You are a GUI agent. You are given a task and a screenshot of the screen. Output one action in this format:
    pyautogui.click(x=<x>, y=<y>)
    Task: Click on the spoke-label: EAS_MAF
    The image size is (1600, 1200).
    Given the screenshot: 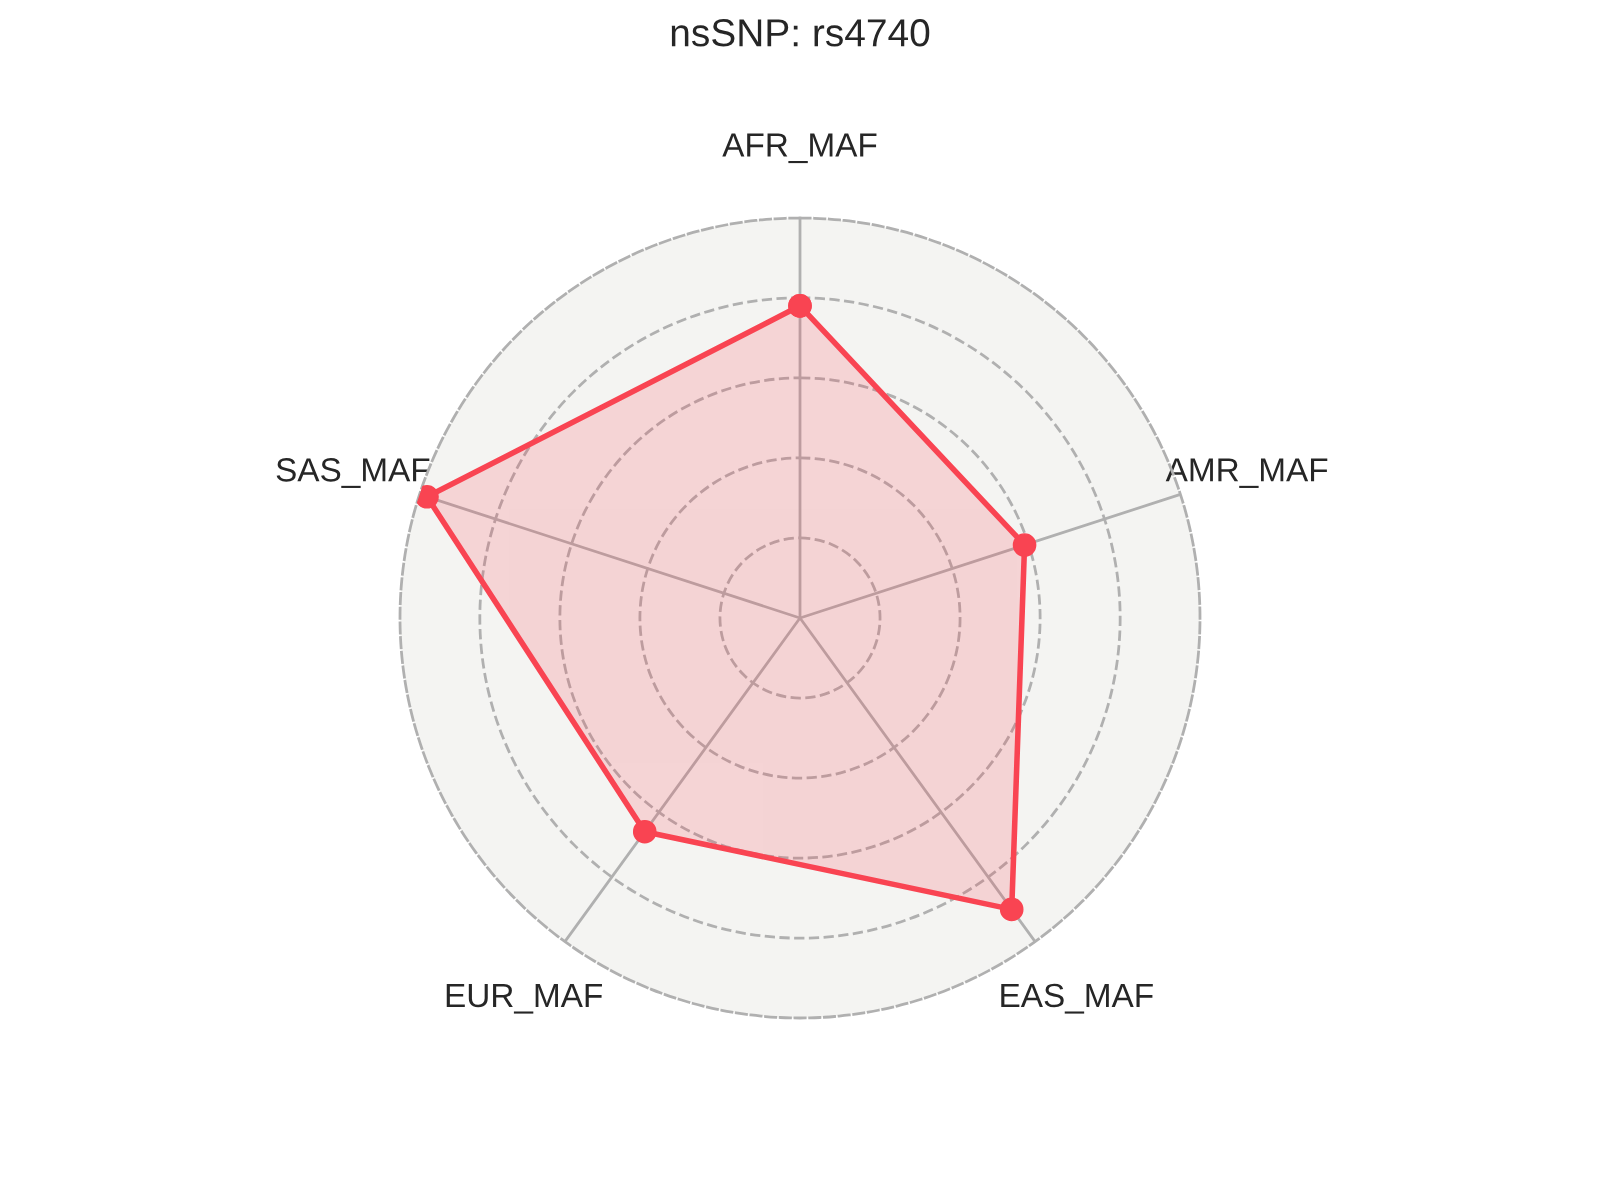 What is the action you would take?
    pyautogui.click(x=1077, y=998)
    